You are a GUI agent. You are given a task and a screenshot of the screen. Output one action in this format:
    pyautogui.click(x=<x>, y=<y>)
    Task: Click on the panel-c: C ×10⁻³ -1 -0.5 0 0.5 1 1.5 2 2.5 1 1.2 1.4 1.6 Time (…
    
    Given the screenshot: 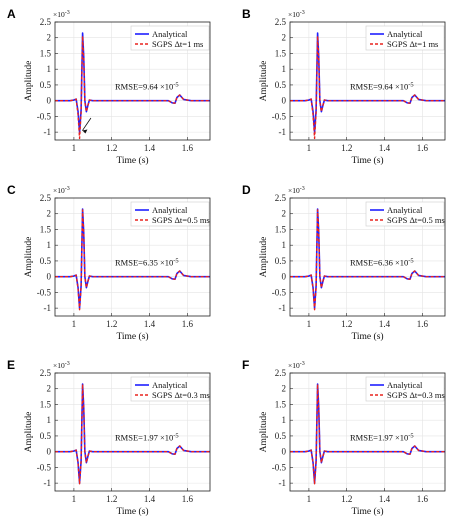 What is the action you would take?
    pyautogui.click(x=109, y=262)
    